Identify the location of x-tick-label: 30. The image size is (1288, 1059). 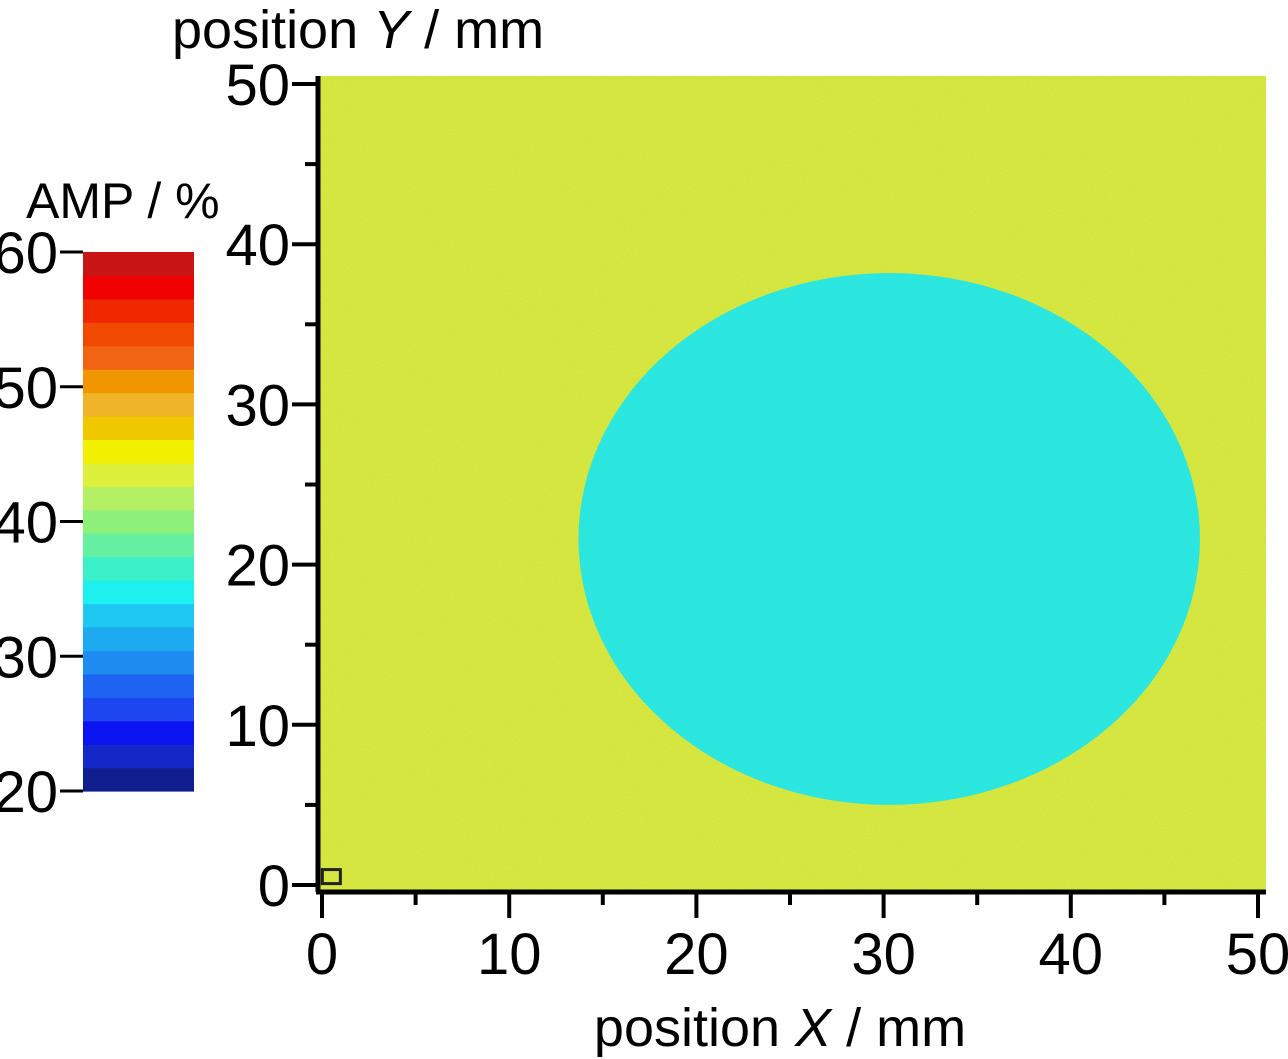
(883, 954).